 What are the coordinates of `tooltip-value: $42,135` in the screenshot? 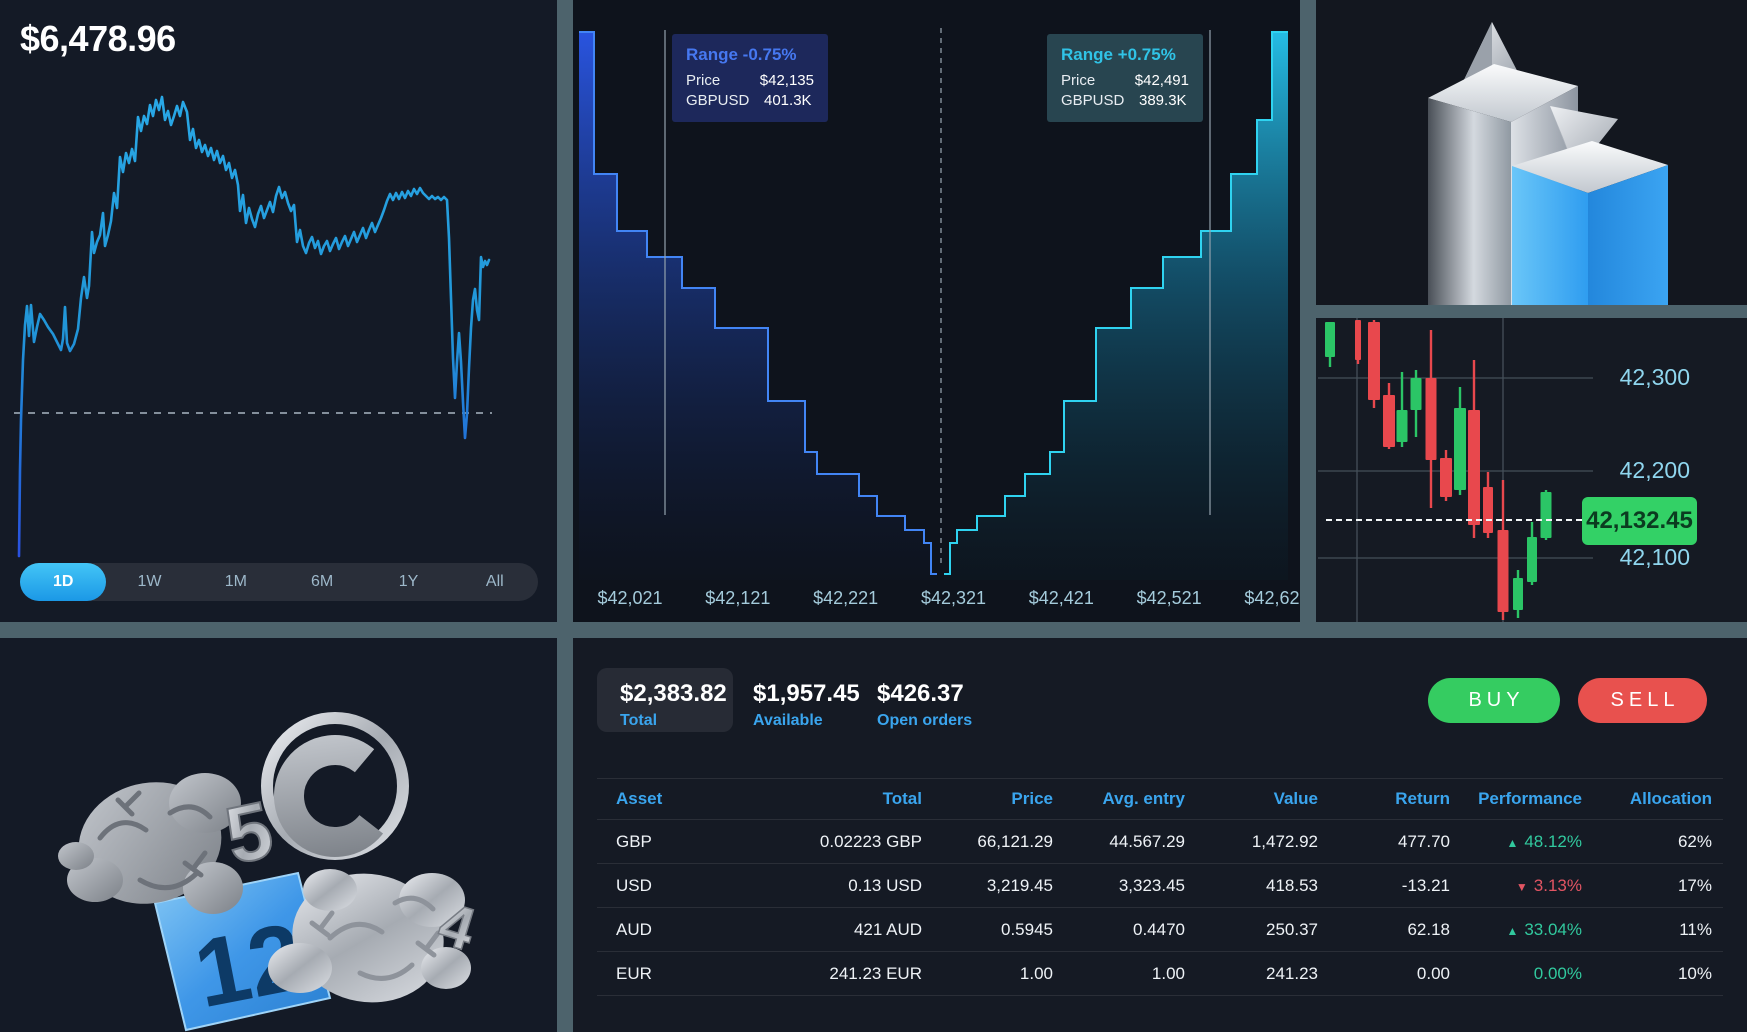 It's located at (786, 80).